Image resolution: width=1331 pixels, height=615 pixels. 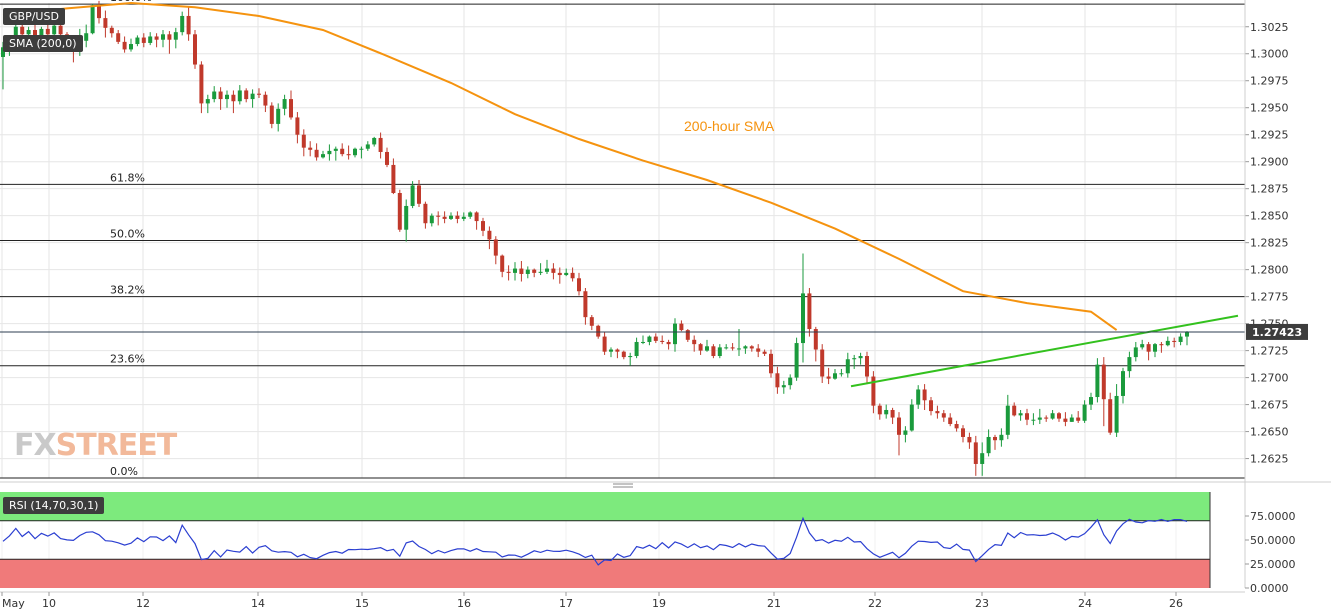 What do you see at coordinates (127, 177) in the screenshot?
I see `fib-level-label: 61.8%` at bounding box center [127, 177].